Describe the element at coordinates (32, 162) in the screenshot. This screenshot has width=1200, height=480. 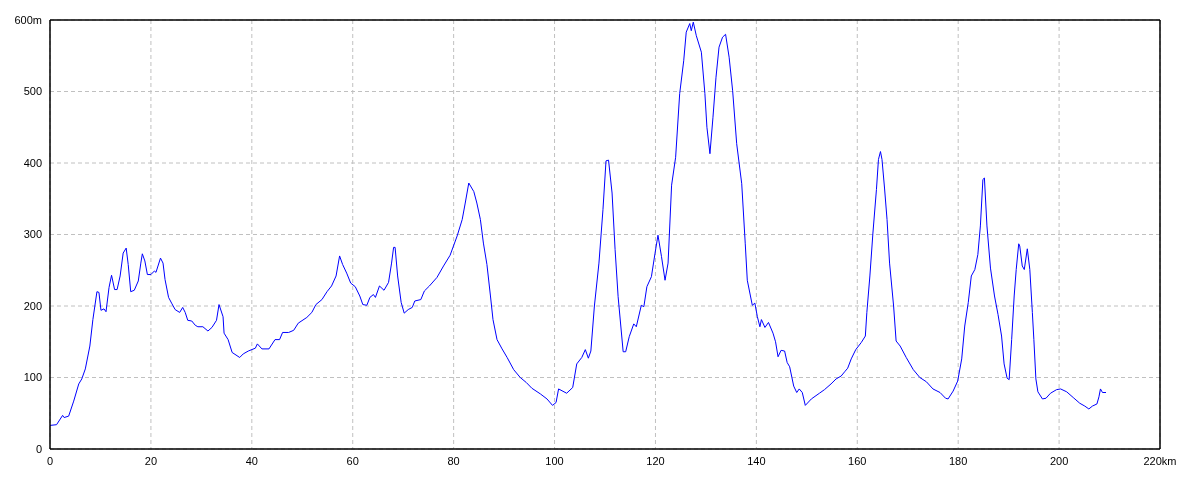
I see `y-tick-label: 400` at that location.